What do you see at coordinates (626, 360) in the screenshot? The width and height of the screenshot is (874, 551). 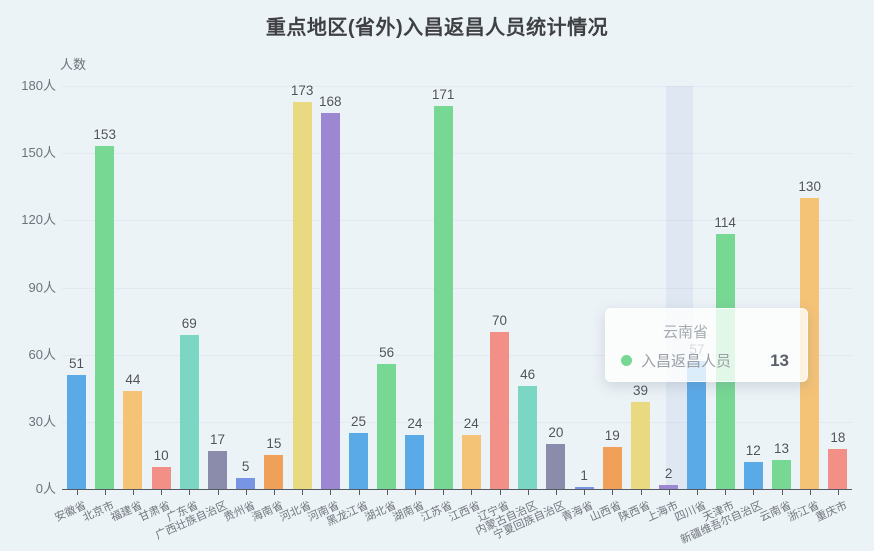 I see `series-marker-dot` at bounding box center [626, 360].